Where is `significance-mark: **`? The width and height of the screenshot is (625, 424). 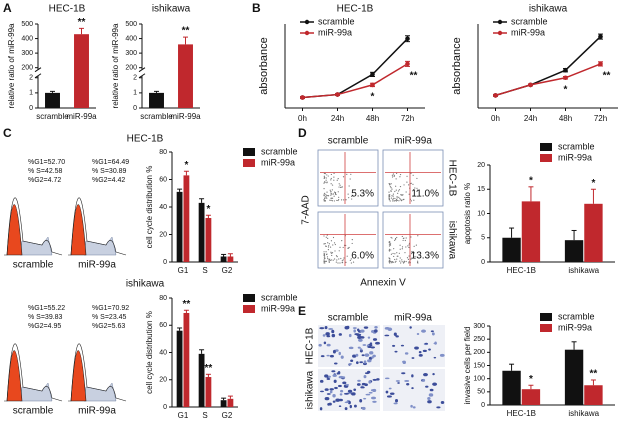
significance-mark: ** is located at coordinates (186, 31).